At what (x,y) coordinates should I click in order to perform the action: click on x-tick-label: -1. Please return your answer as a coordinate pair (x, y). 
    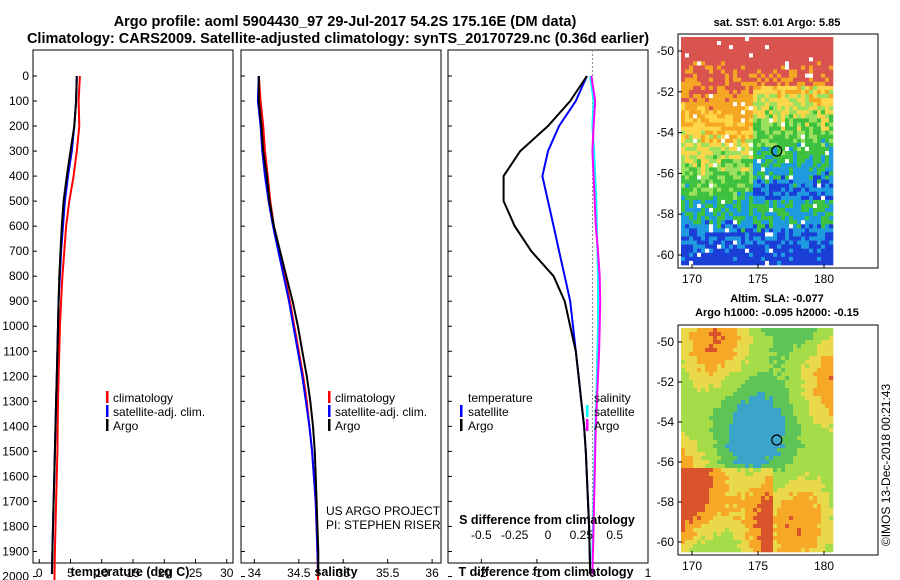
    Looking at the image, I should click on (537, 573).